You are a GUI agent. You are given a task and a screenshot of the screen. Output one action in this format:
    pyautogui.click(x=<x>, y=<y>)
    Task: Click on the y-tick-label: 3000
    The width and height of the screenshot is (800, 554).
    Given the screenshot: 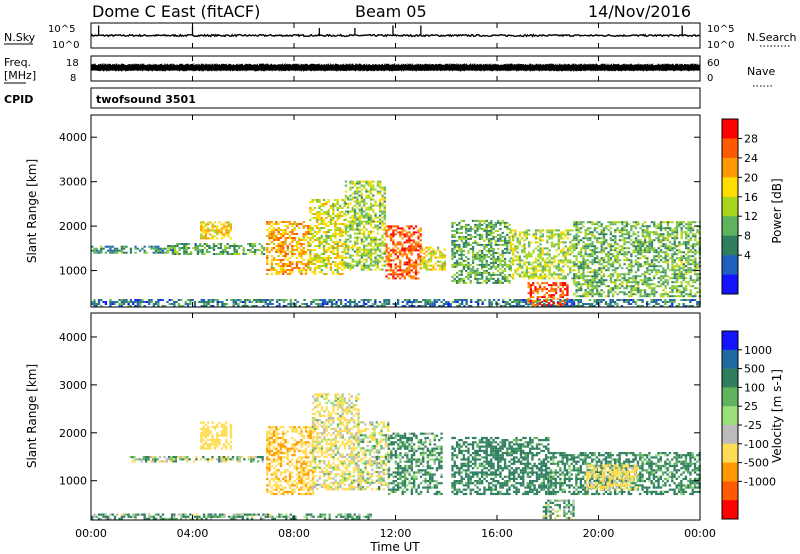 What is the action you would take?
    pyautogui.click(x=73, y=182)
    